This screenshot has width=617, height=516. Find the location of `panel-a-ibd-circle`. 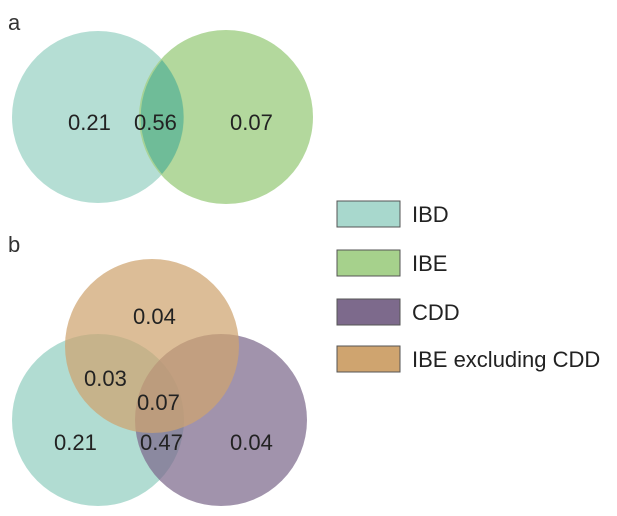

panel-a-ibd-circle is located at coordinates (98, 117).